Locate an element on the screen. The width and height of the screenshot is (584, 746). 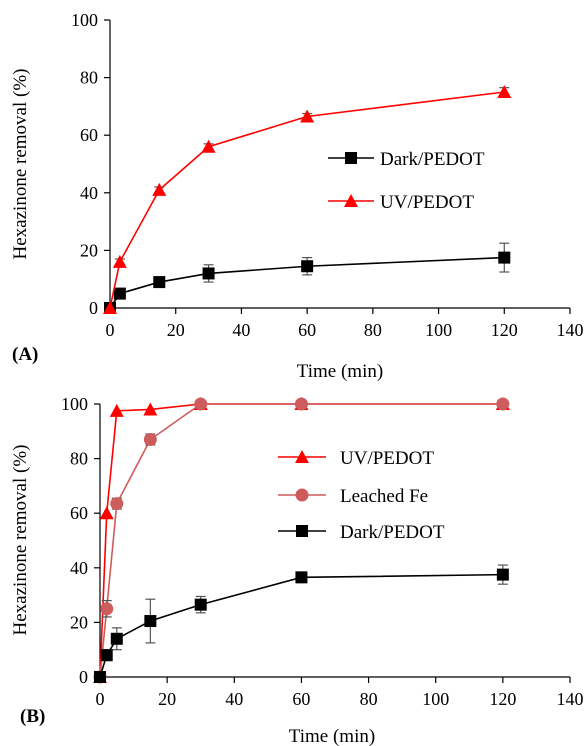
panel-b-x-ticks: 0 20 40 60 80 100 120 140 is located at coordinates (340, 693).